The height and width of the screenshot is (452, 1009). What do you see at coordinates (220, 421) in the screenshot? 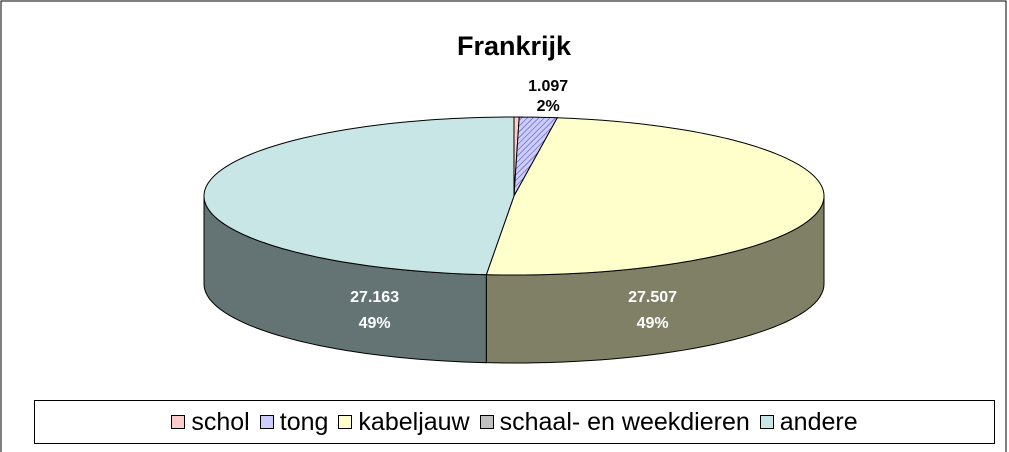
I see `legend-label: schol` at bounding box center [220, 421].